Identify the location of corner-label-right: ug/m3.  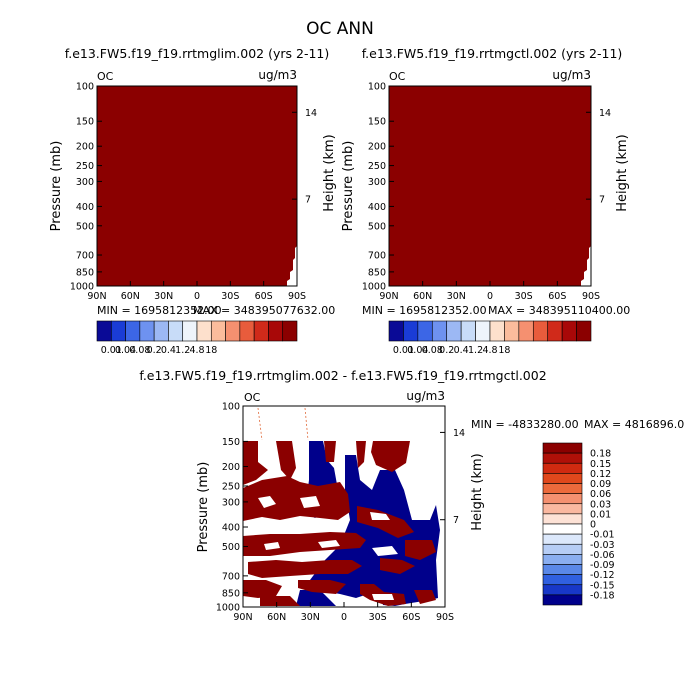
(571, 75).